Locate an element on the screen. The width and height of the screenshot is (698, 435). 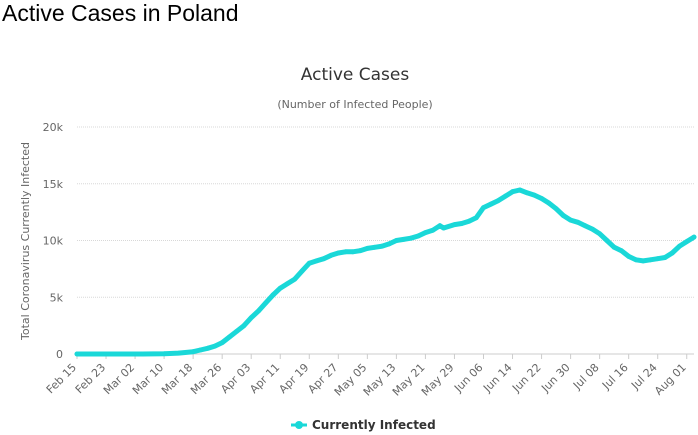
y-tick-label: 20k is located at coordinates (53, 127).